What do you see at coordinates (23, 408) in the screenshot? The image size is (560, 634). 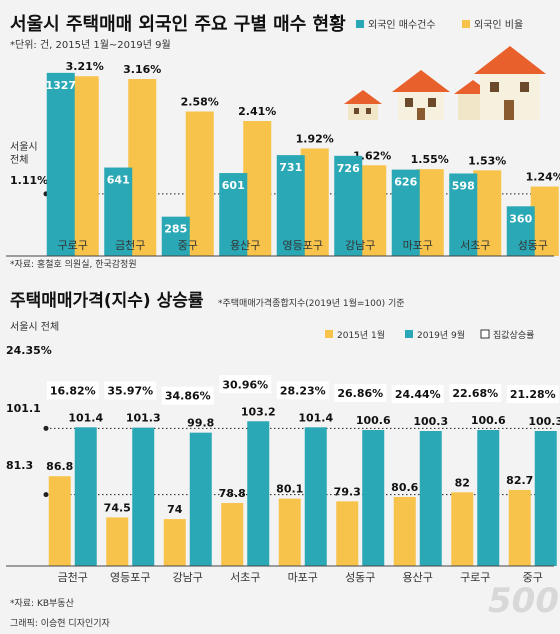 I see `ref-label-2019: 101.1` at bounding box center [23, 408].